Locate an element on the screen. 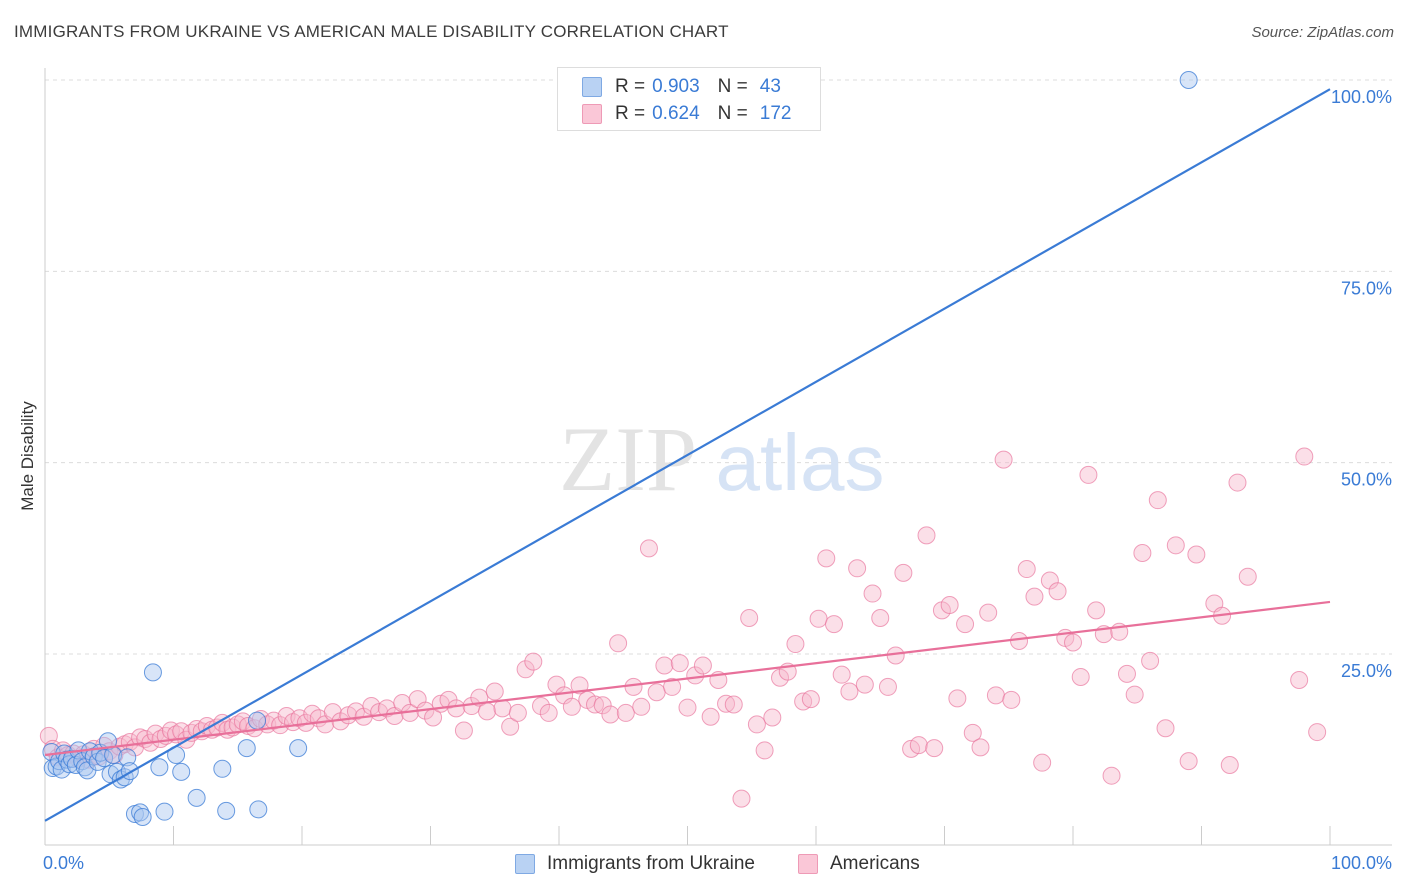 This screenshot has width=1406, height=892. legend-label-ukraine: Immigrants from Ukraine is located at coordinates (651, 863).